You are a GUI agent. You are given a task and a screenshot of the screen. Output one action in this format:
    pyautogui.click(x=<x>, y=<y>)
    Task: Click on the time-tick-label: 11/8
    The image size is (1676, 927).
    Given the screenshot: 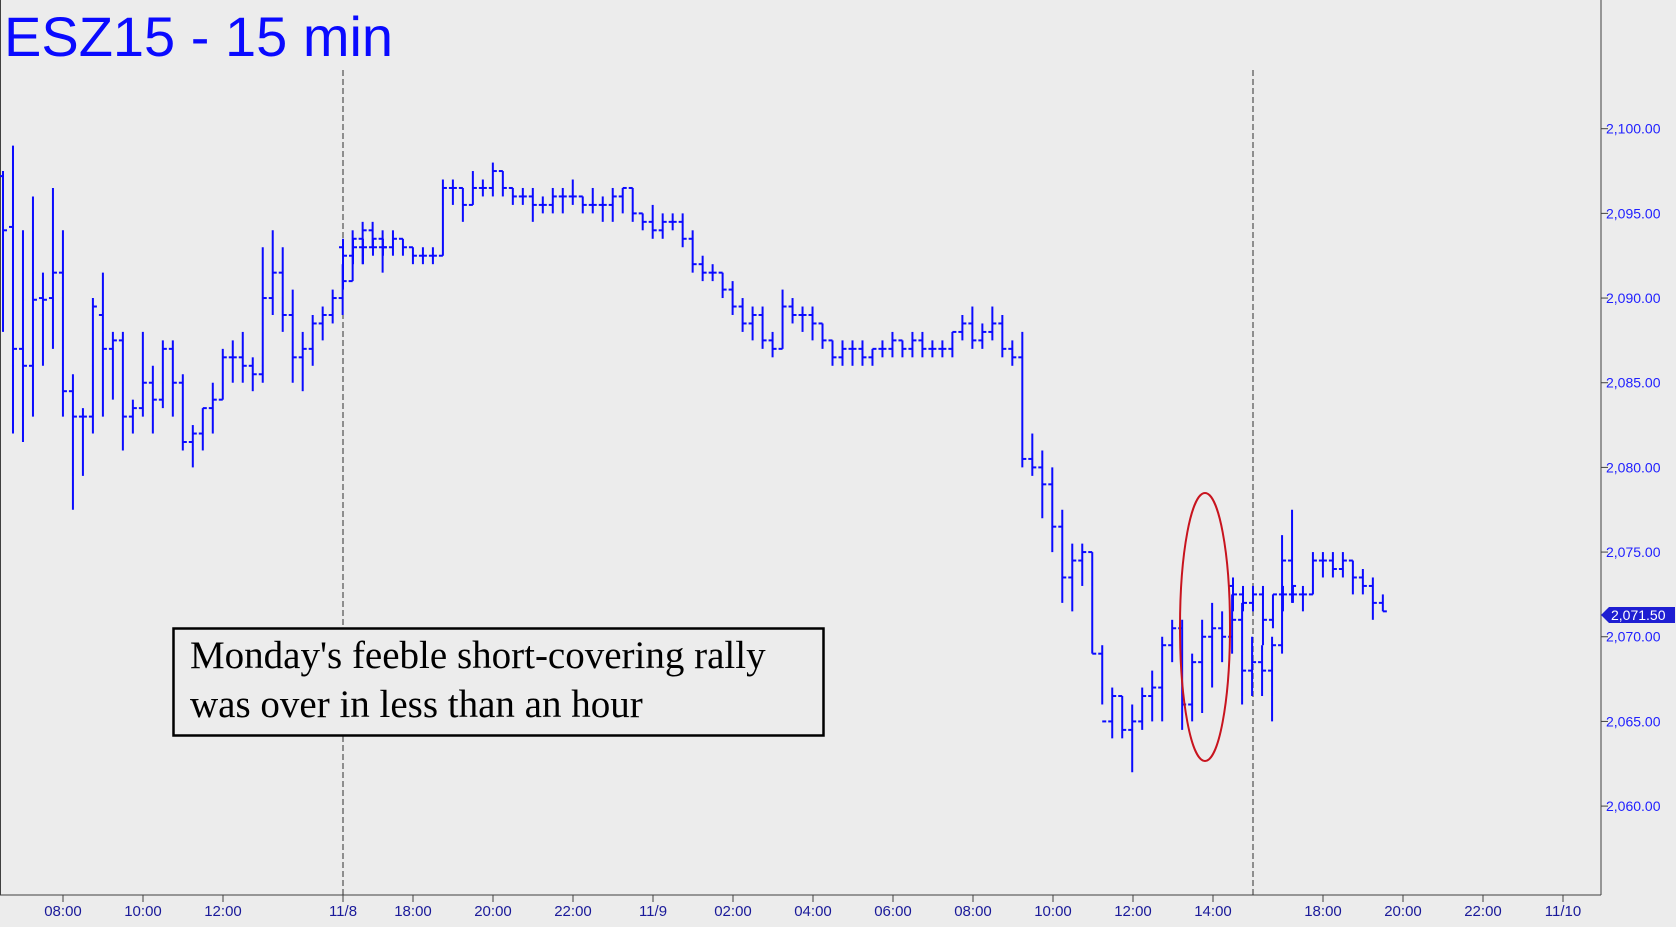 What is the action you would take?
    pyautogui.click(x=343, y=911)
    